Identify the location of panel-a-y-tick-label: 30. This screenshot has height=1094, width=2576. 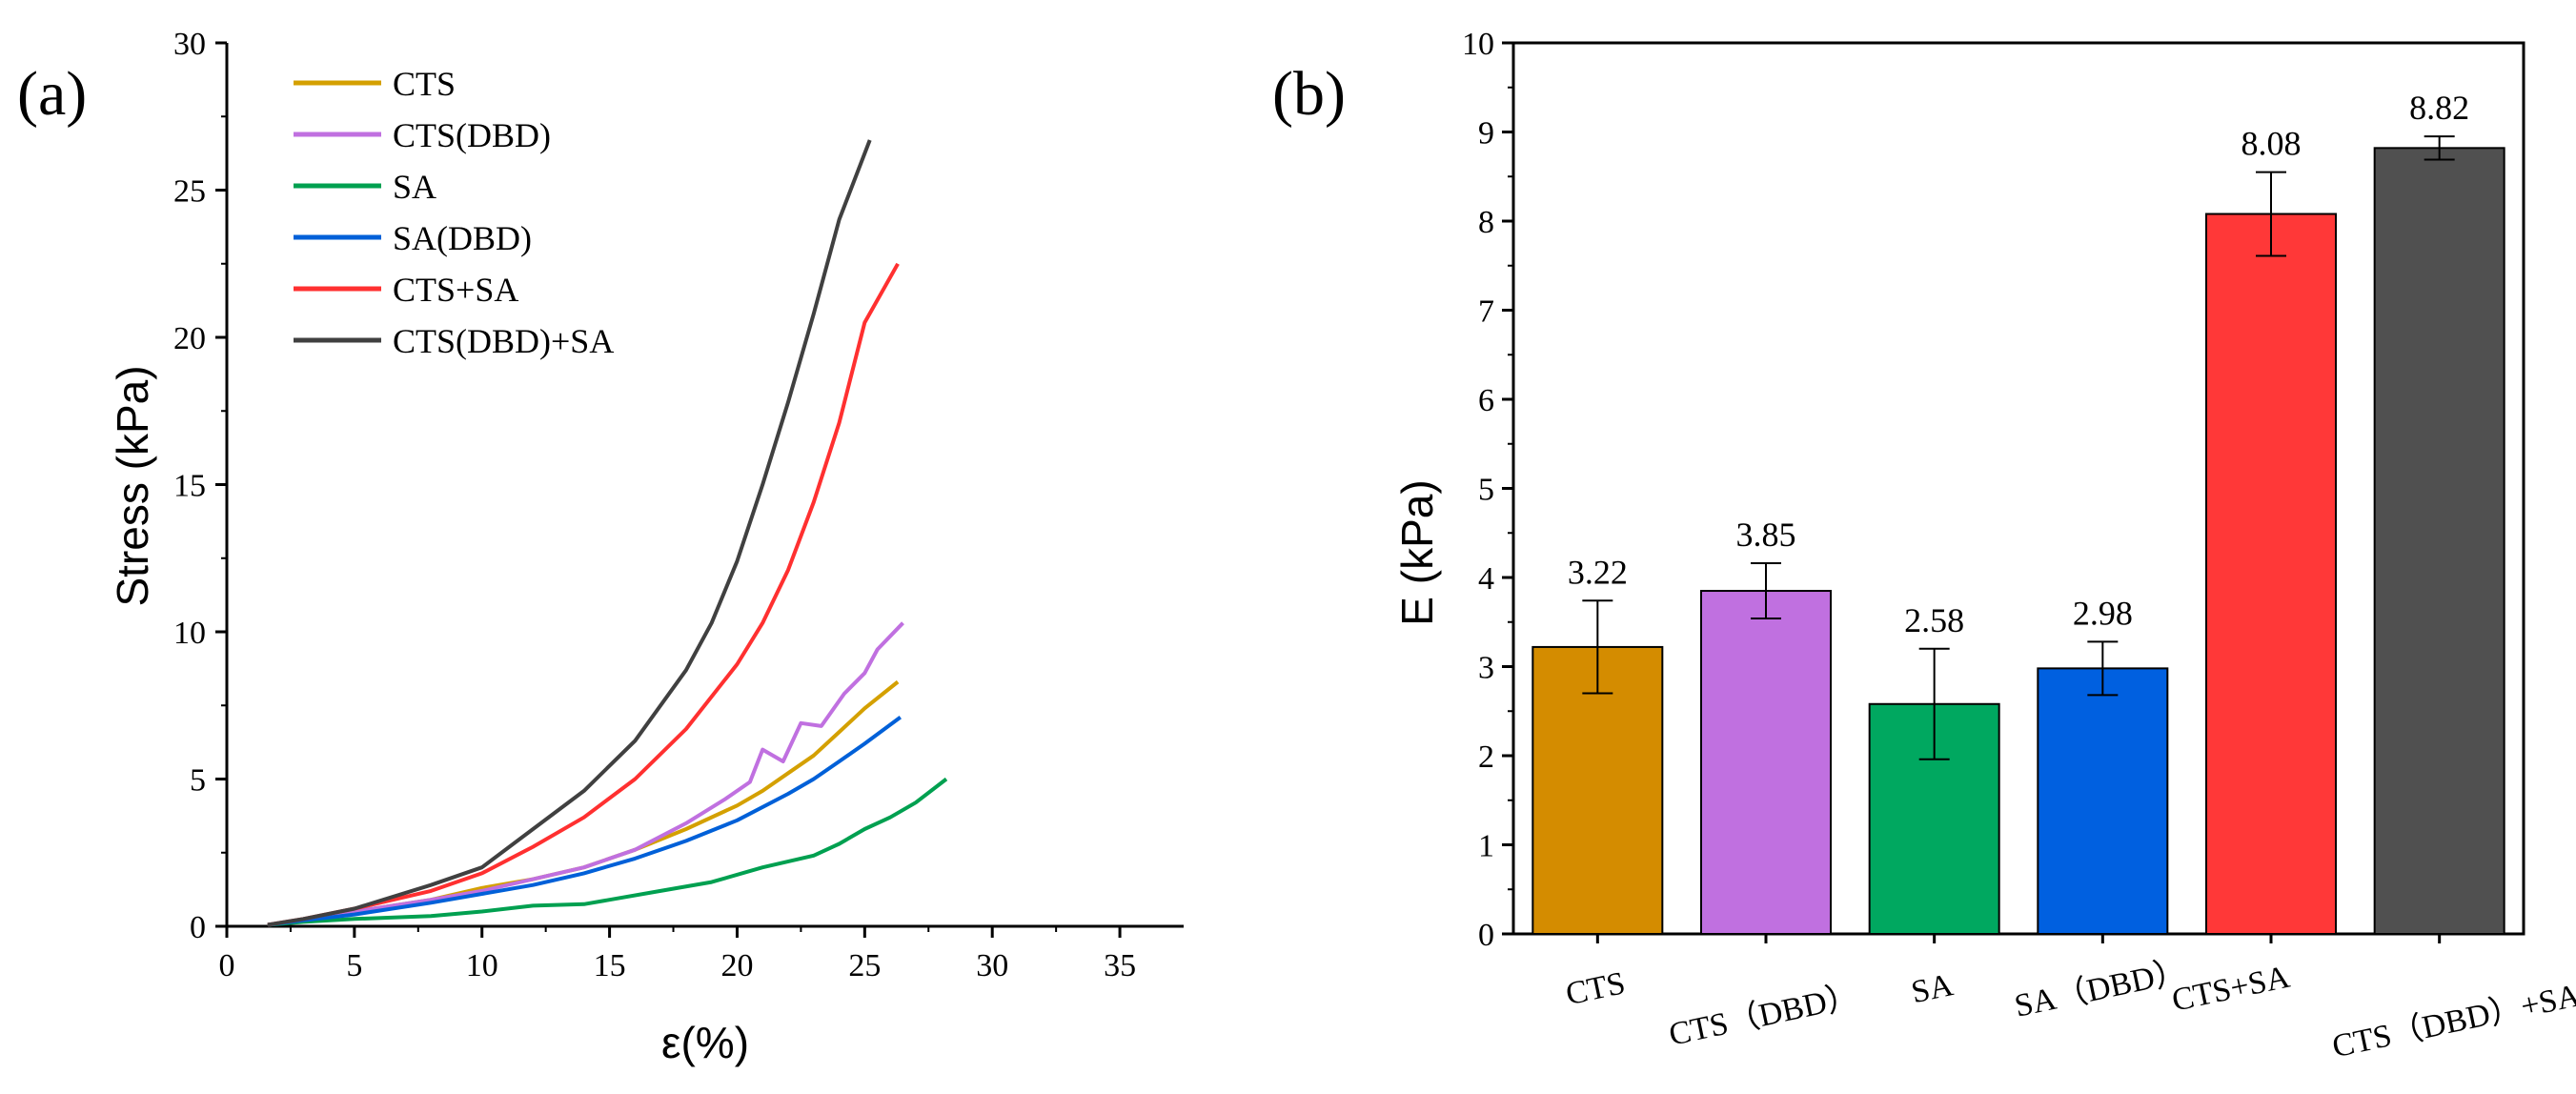
(189, 45).